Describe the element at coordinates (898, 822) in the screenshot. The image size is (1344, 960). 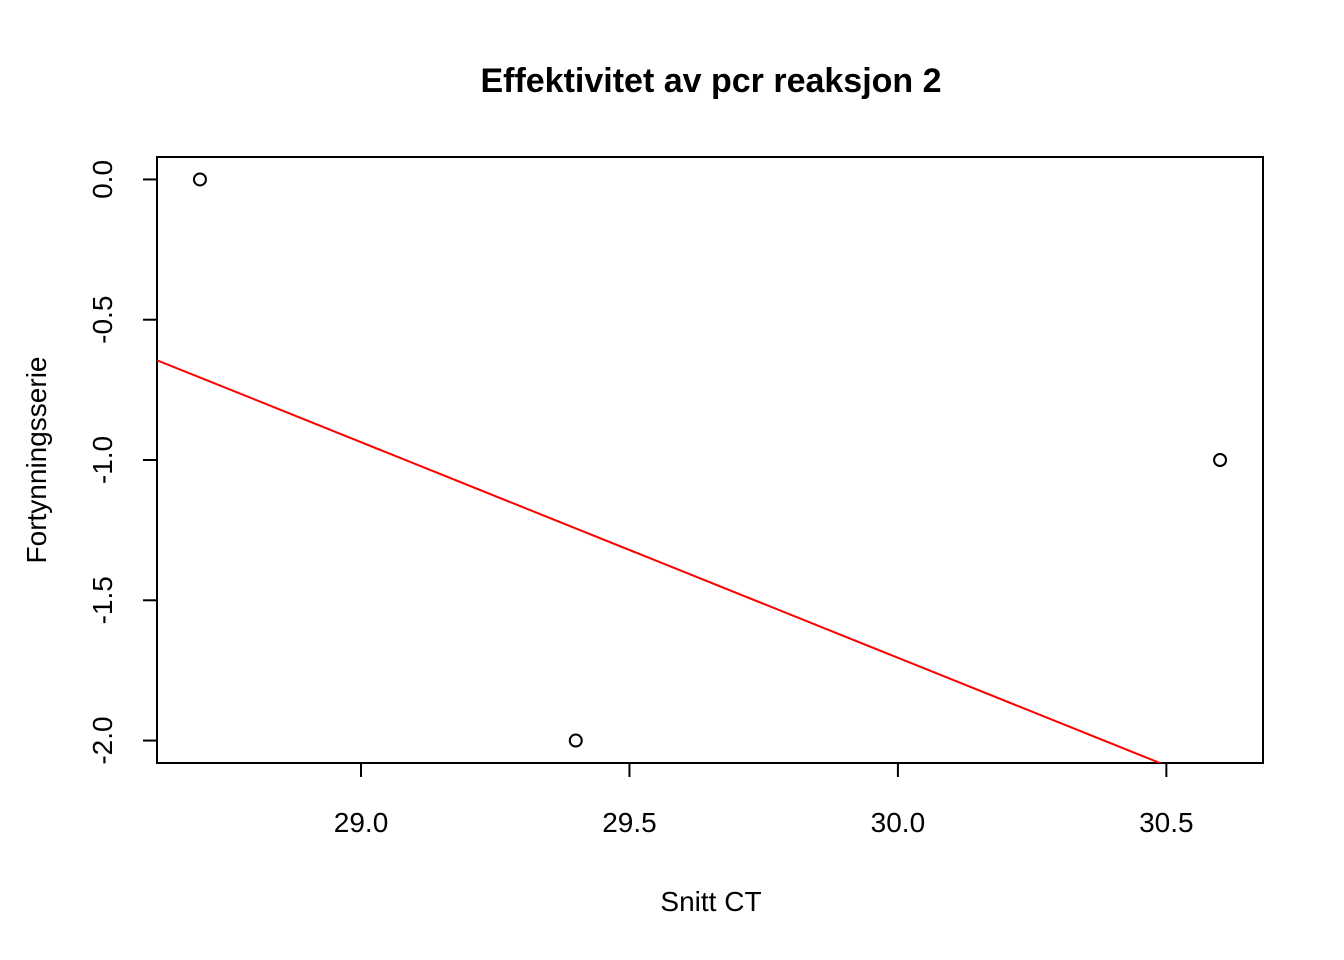
I see `x-tick-label: 30.0` at that location.